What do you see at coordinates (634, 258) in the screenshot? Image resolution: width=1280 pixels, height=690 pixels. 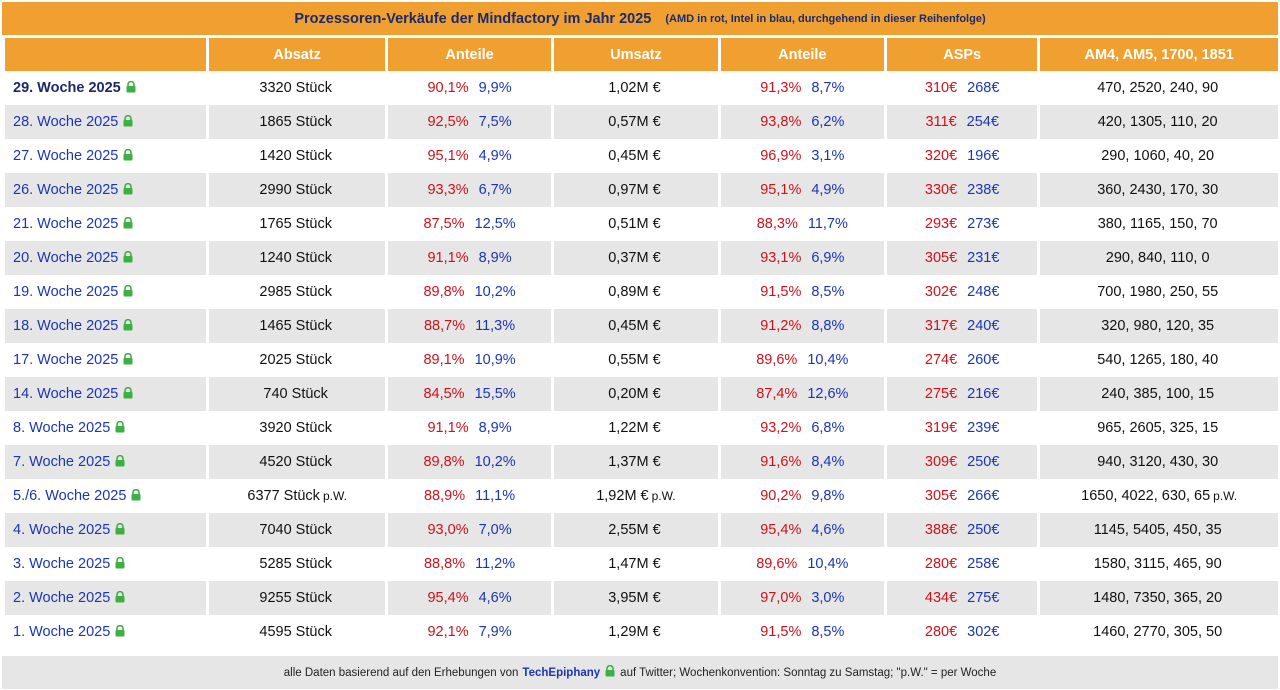 I see `umsatz-value: 0,37M €` at bounding box center [634, 258].